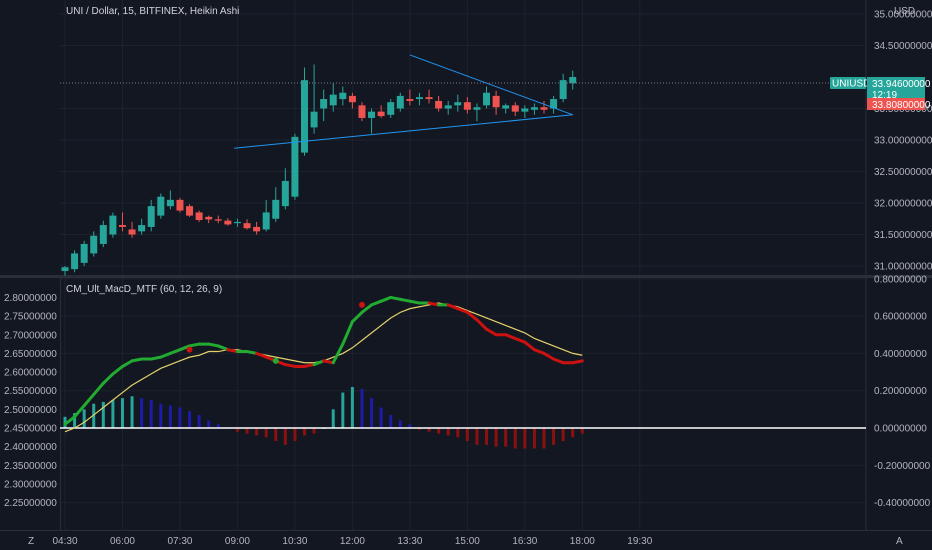  Describe the element at coordinates (294, 541) in the screenshot. I see `time-tick-label: 10:30` at that location.